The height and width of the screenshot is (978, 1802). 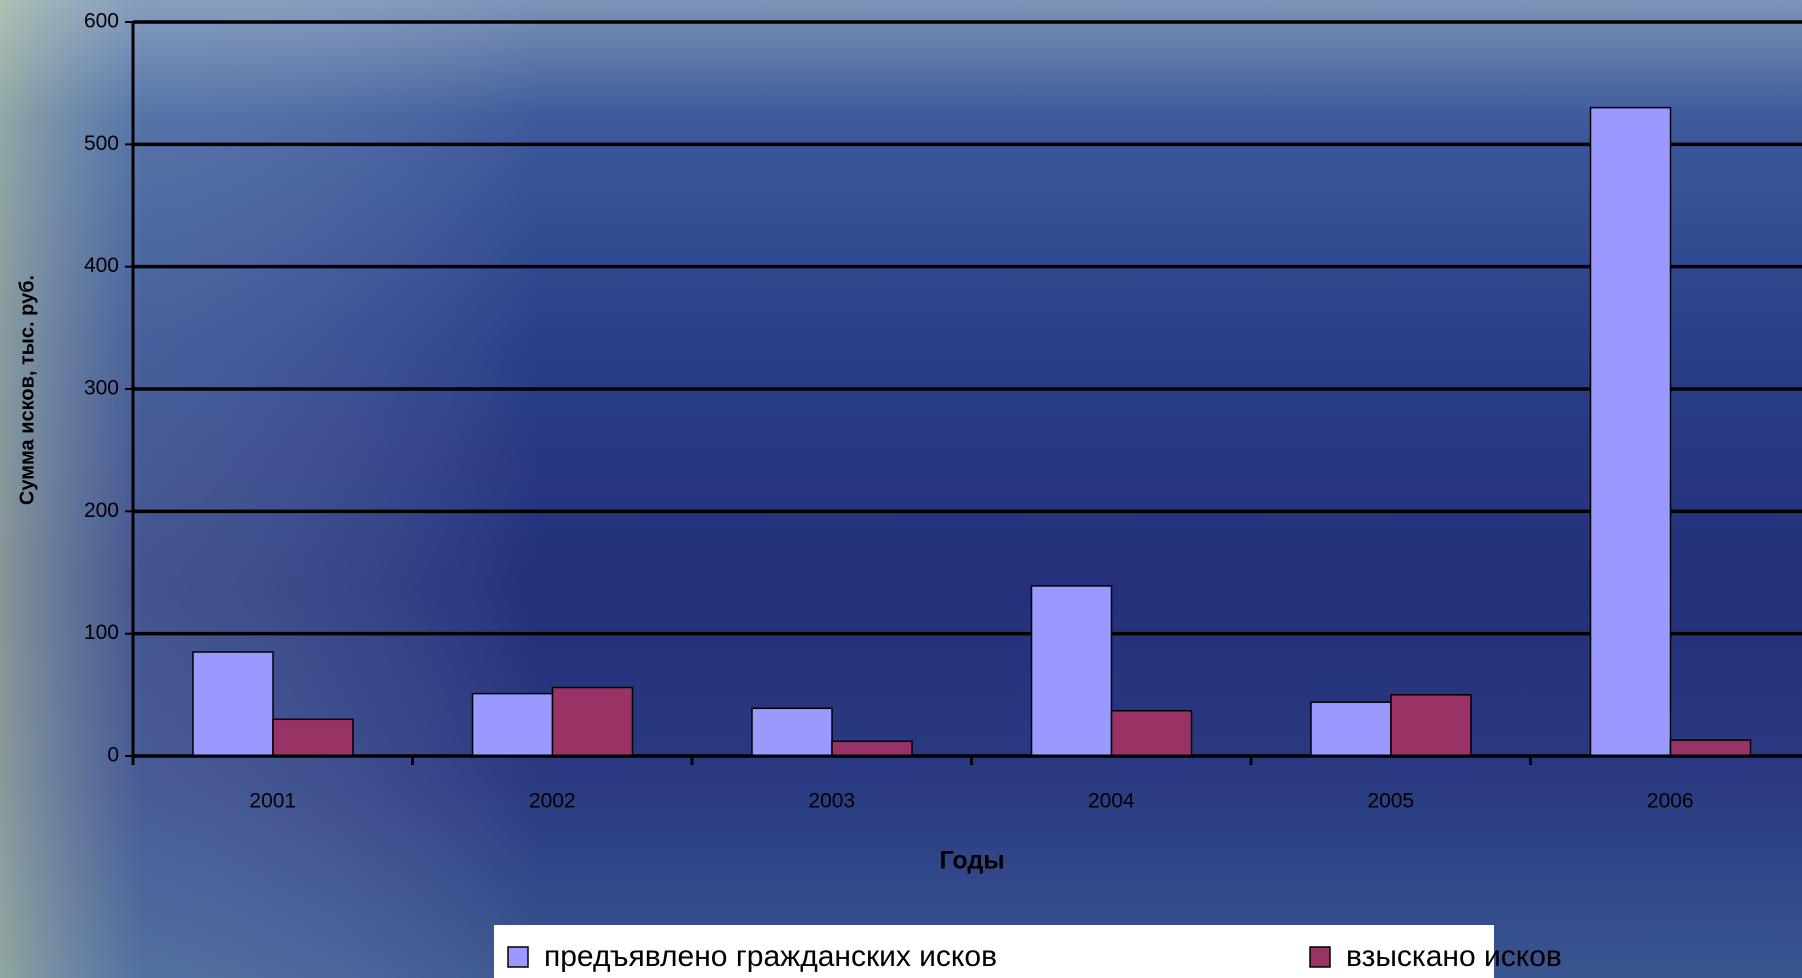 What do you see at coordinates (101, 265) in the screenshot?
I see `y-tick-label: 400` at bounding box center [101, 265].